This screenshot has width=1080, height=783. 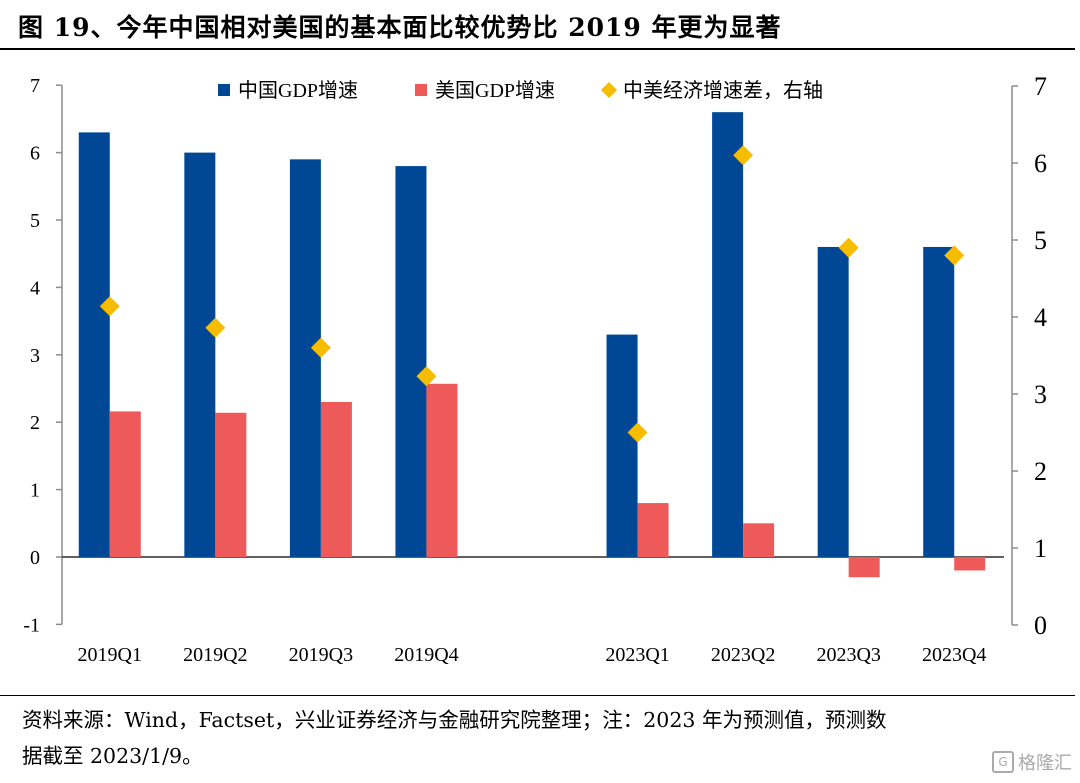 What do you see at coordinates (35, 288) in the screenshot?
I see `left-tick-label: 4` at bounding box center [35, 288].